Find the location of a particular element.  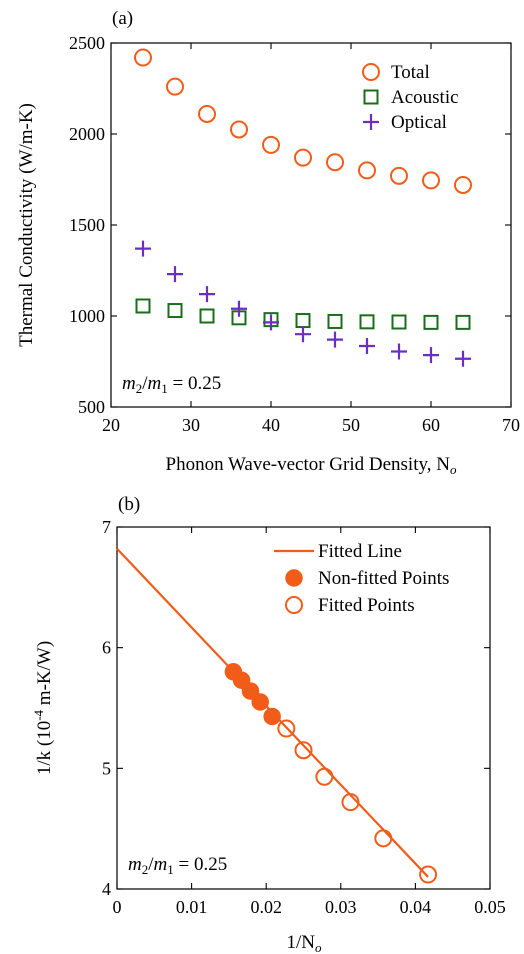

a-xtick-label: 30 is located at coordinates (191, 425).